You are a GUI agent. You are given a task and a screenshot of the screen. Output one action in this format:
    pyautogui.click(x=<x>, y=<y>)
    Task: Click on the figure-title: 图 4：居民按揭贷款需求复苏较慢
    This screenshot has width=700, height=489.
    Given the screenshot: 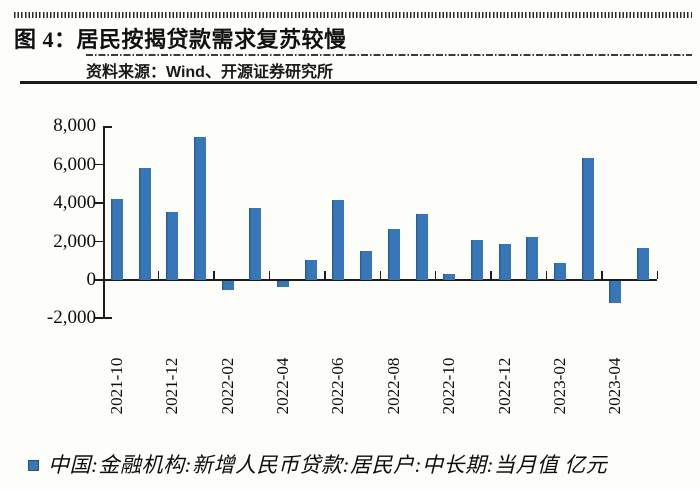 What is the action you would take?
    pyautogui.click(x=180, y=39)
    